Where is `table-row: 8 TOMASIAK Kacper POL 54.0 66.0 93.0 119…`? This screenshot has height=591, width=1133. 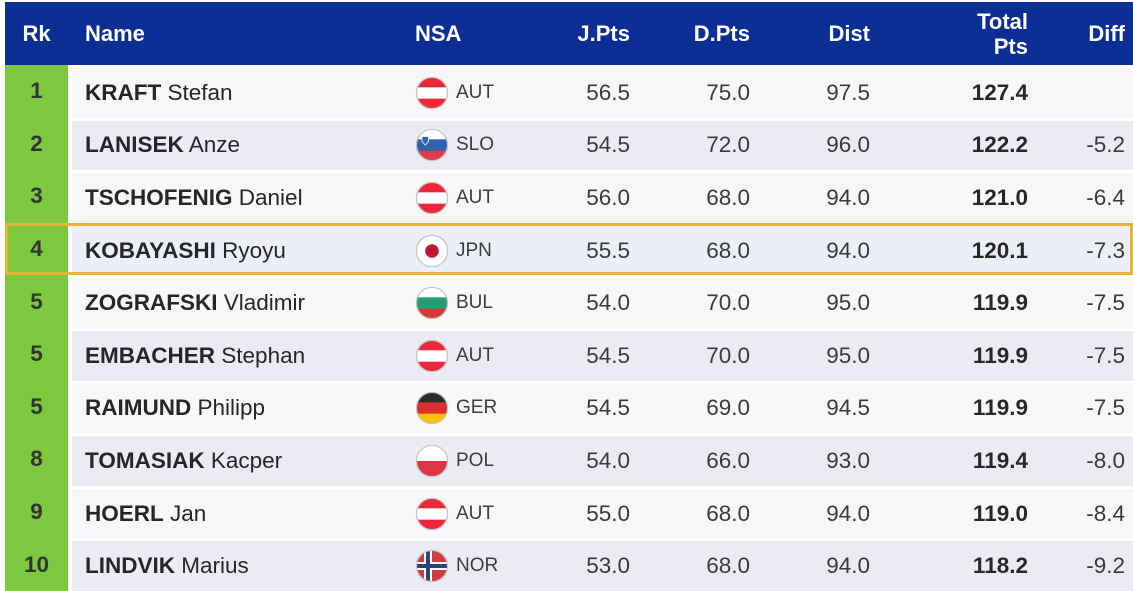 table-row: 8 TOMASIAK Kacper POL 54.0 66.0 93.0 119… is located at coordinates (569, 459).